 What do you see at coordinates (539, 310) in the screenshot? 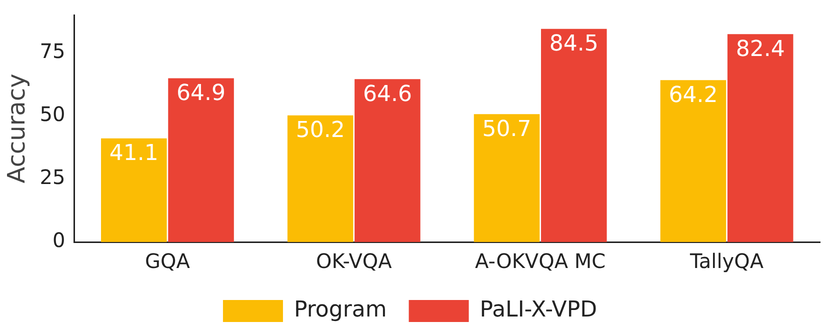
I see `legend-label: PaLI-X-VPD` at bounding box center [539, 310].